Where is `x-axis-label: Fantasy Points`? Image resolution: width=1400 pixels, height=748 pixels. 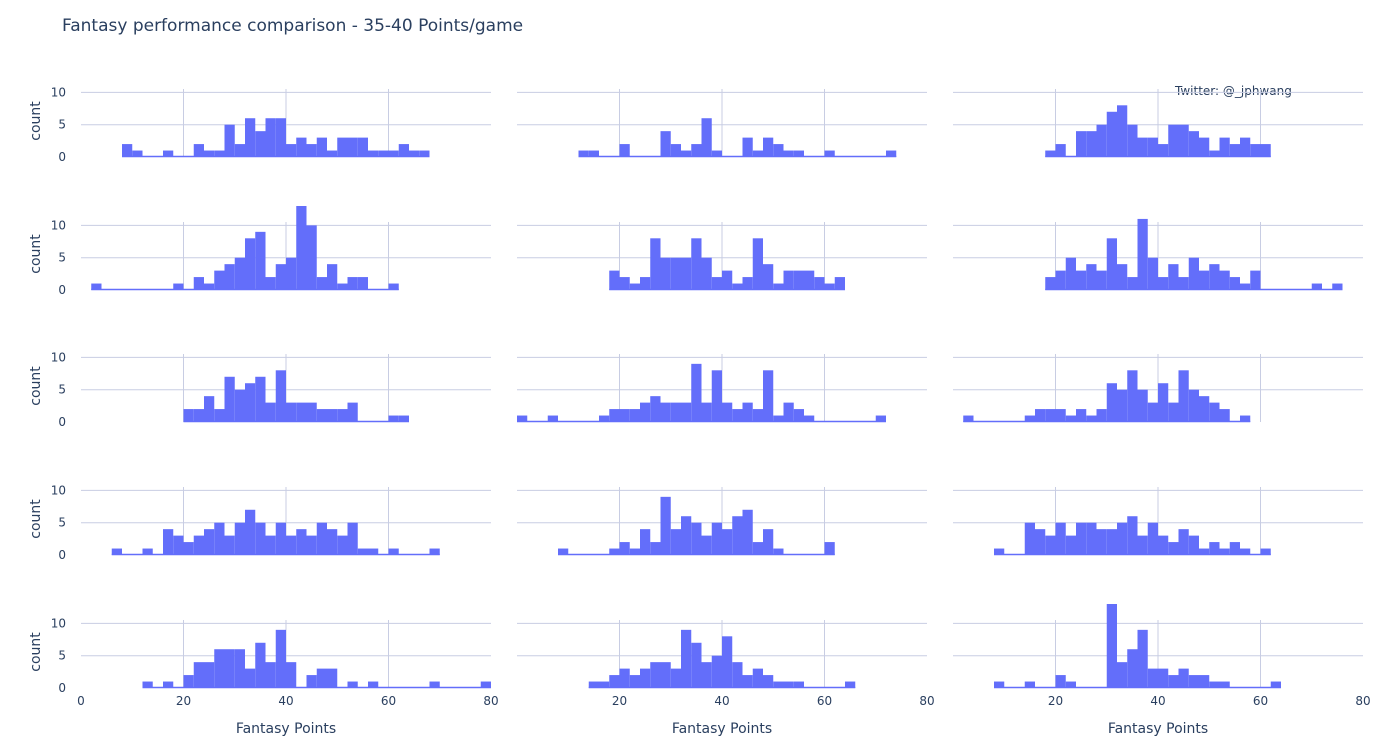
x-axis-label: Fantasy Points is located at coordinates (1158, 729).